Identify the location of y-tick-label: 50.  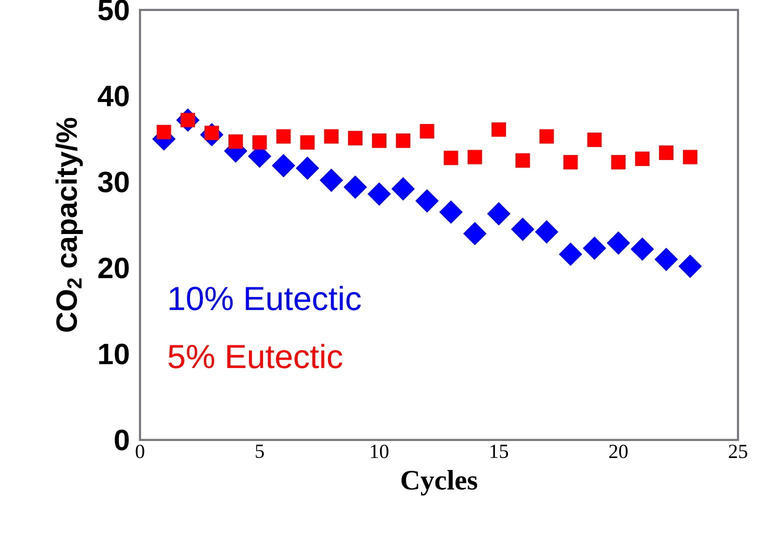
(113, 10).